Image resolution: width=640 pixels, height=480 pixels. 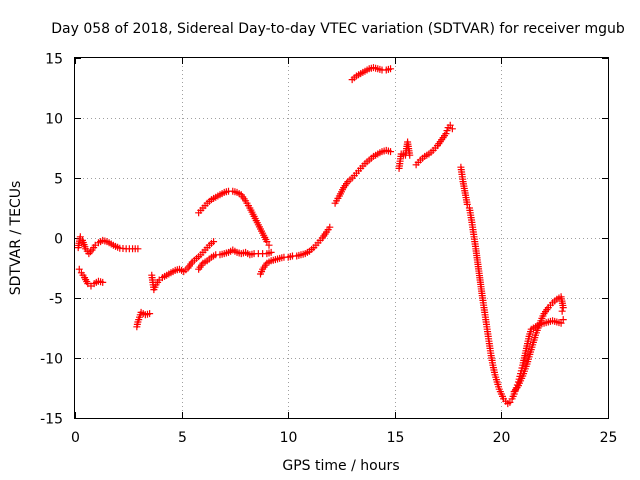 What do you see at coordinates (396, 438) in the screenshot?
I see `x-tick-label-3: 15` at bounding box center [396, 438].